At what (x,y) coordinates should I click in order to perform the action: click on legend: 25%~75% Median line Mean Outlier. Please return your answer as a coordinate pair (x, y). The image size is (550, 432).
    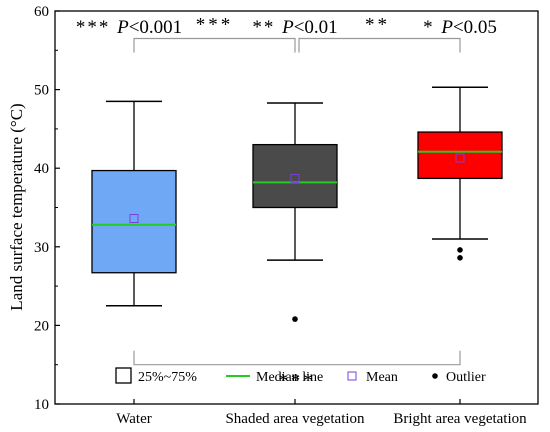
    Looking at the image, I should click on (300, 376).